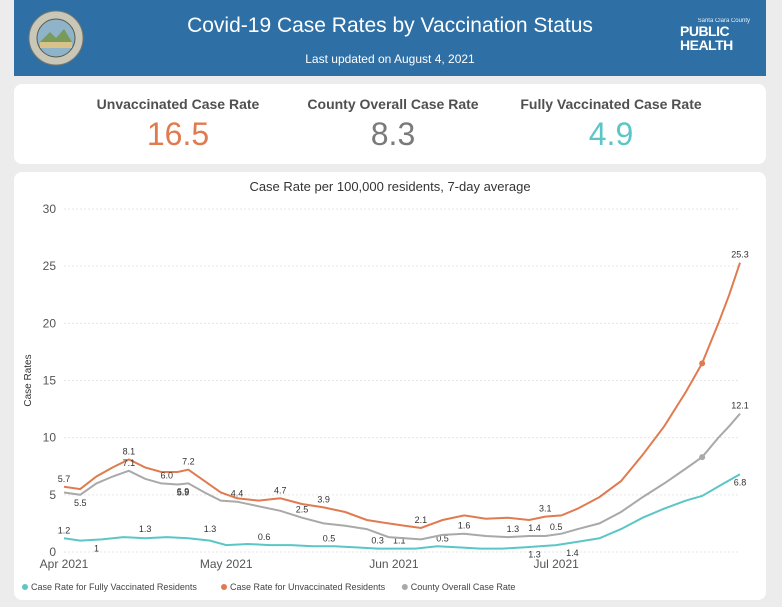 The height and width of the screenshot is (607, 782). I want to click on y-tick-label: 10, so click(50, 438).